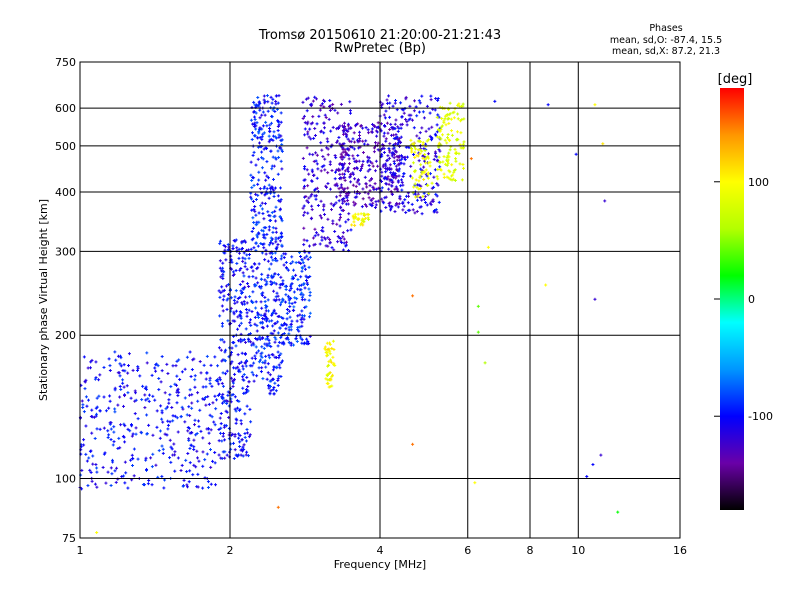 The width and height of the screenshot is (800, 600). I want to click on y-tick-label: 100, so click(65, 479).